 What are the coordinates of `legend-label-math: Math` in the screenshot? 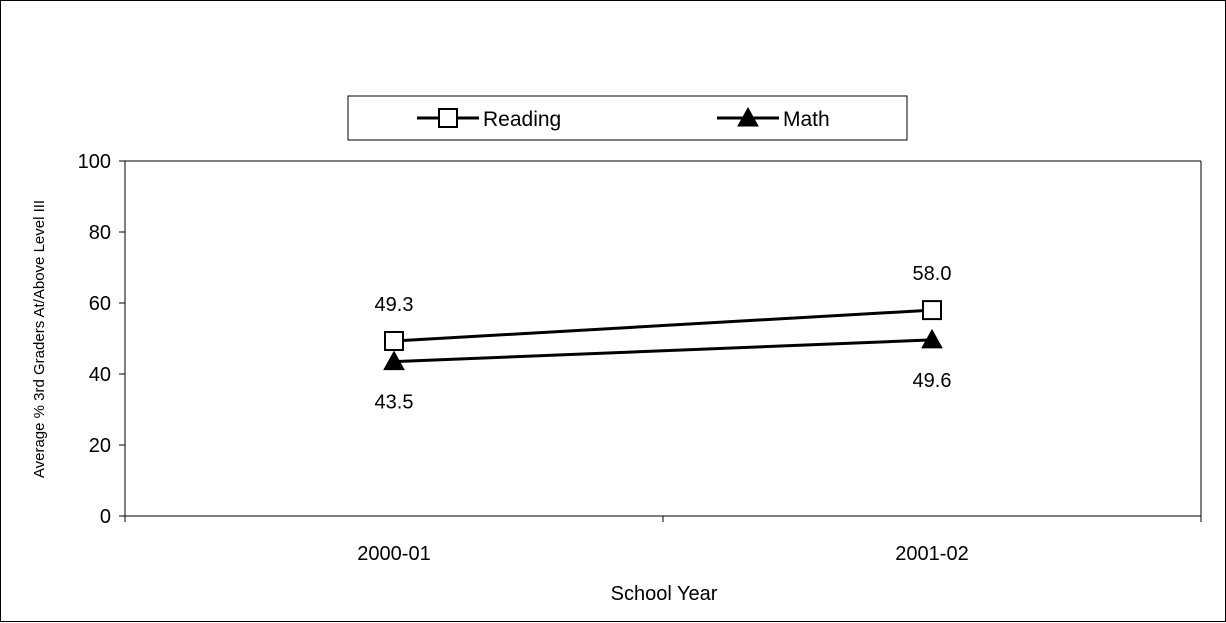 It's located at (806, 119).